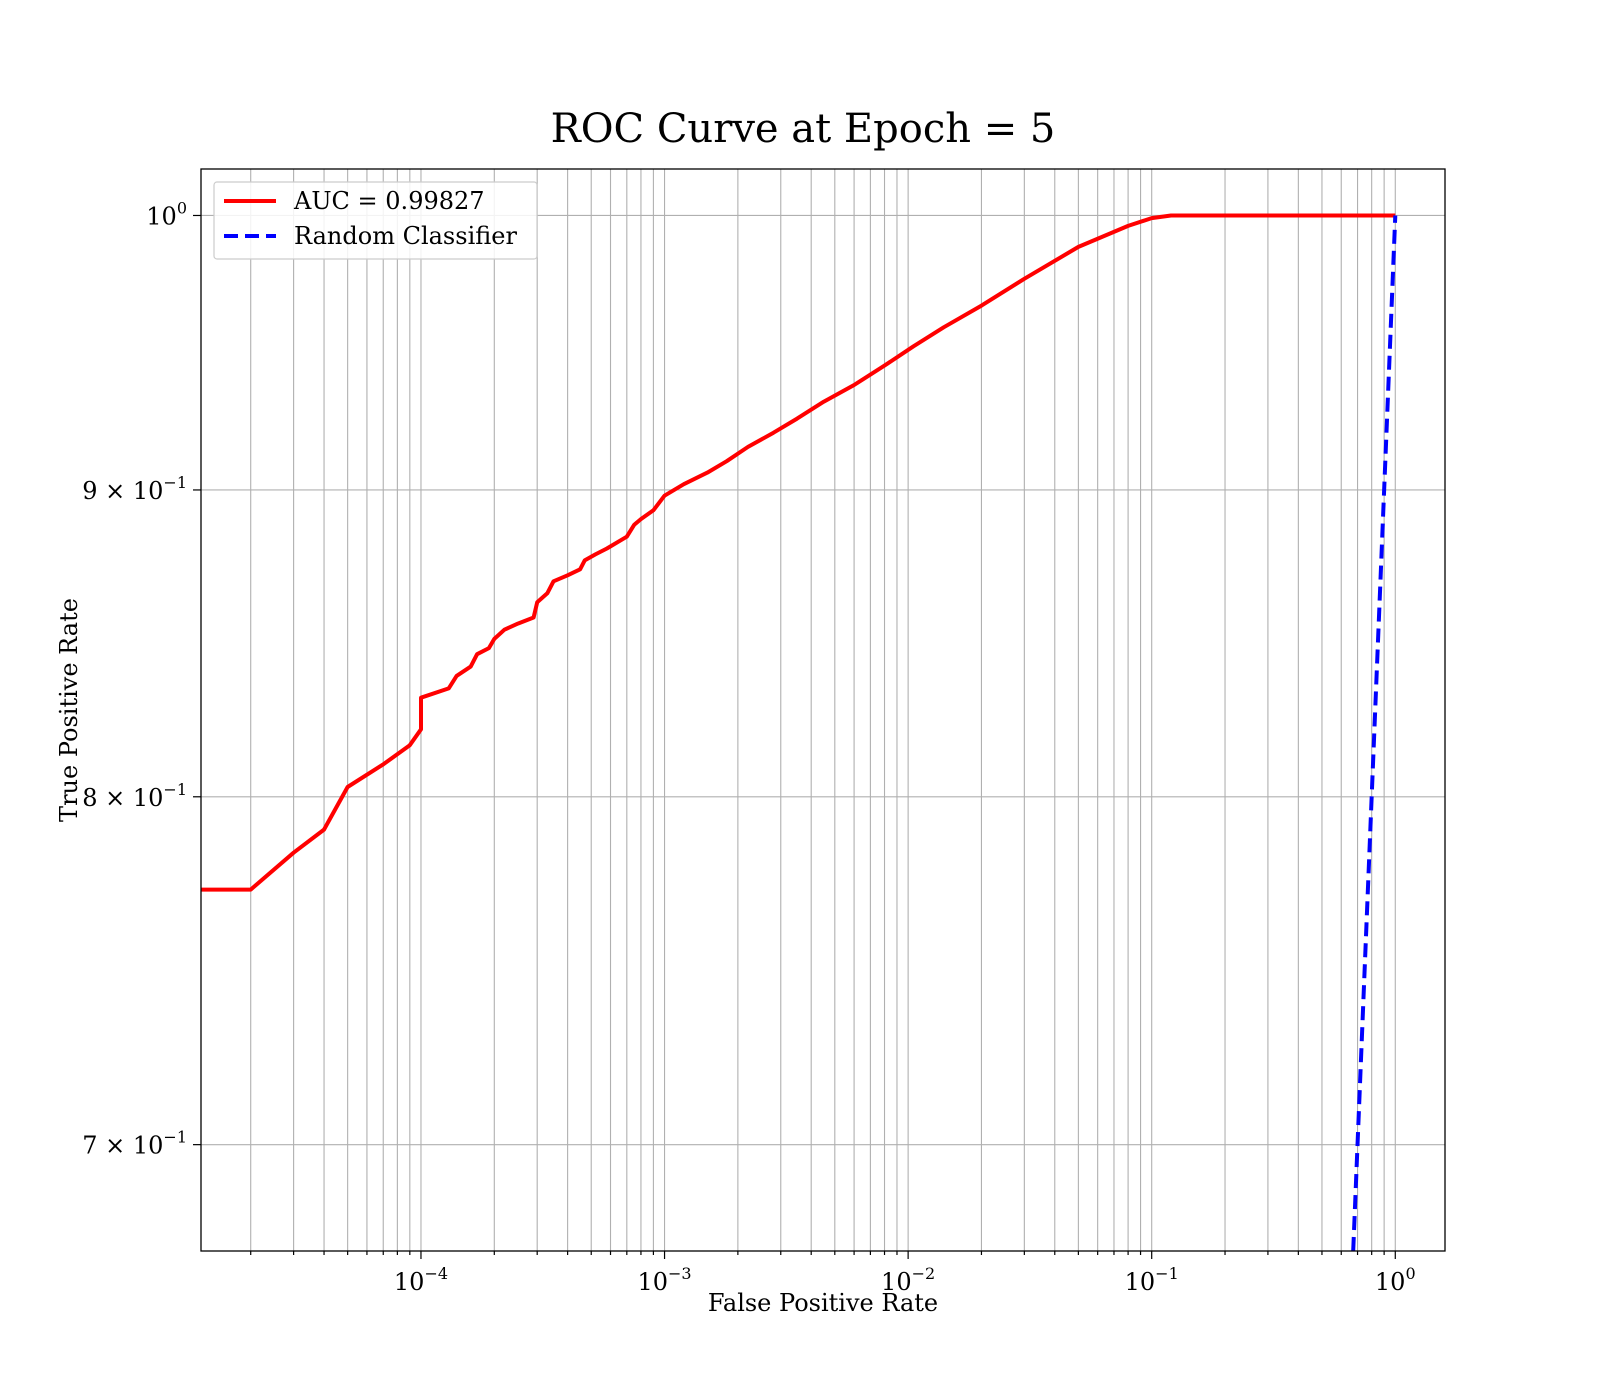  Describe the element at coordinates (823, 1303) in the screenshot. I see `x-axis-label: False Positive Rate` at that location.